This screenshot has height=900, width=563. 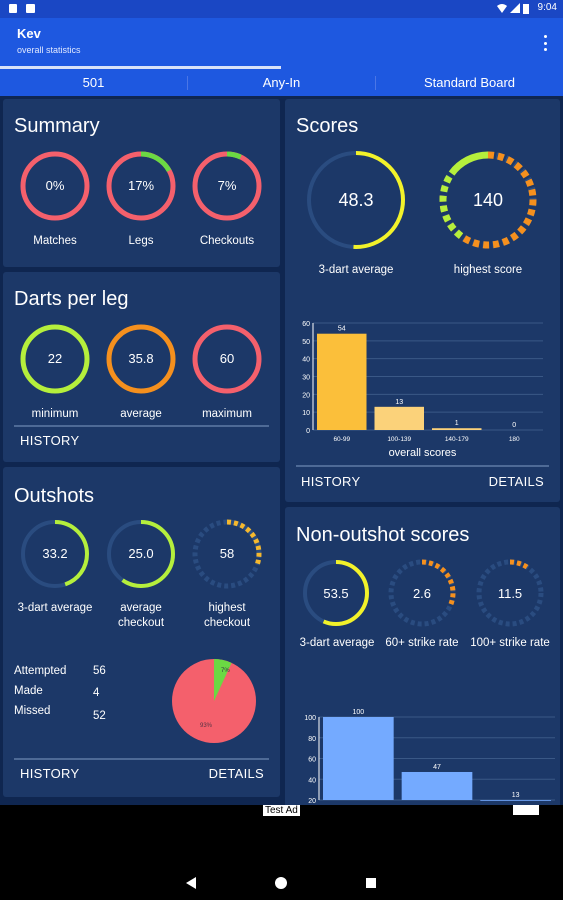 What do you see at coordinates (55, 414) in the screenshot?
I see `minimum-label: minimum` at bounding box center [55, 414].